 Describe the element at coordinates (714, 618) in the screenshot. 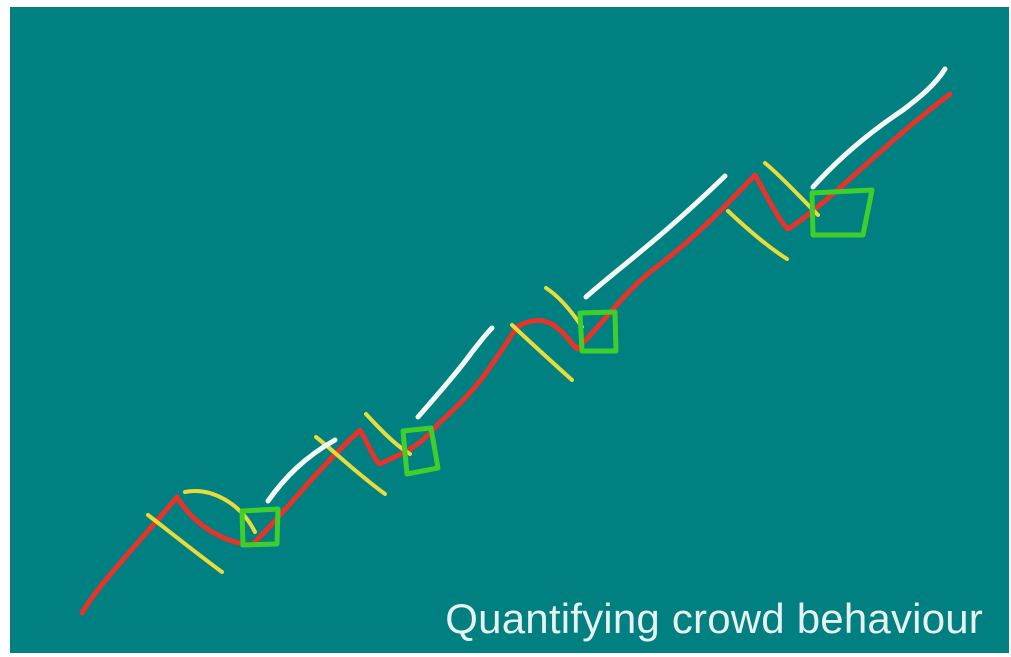

I see `slide-caption: Quantifying crowd behaviour` at that location.